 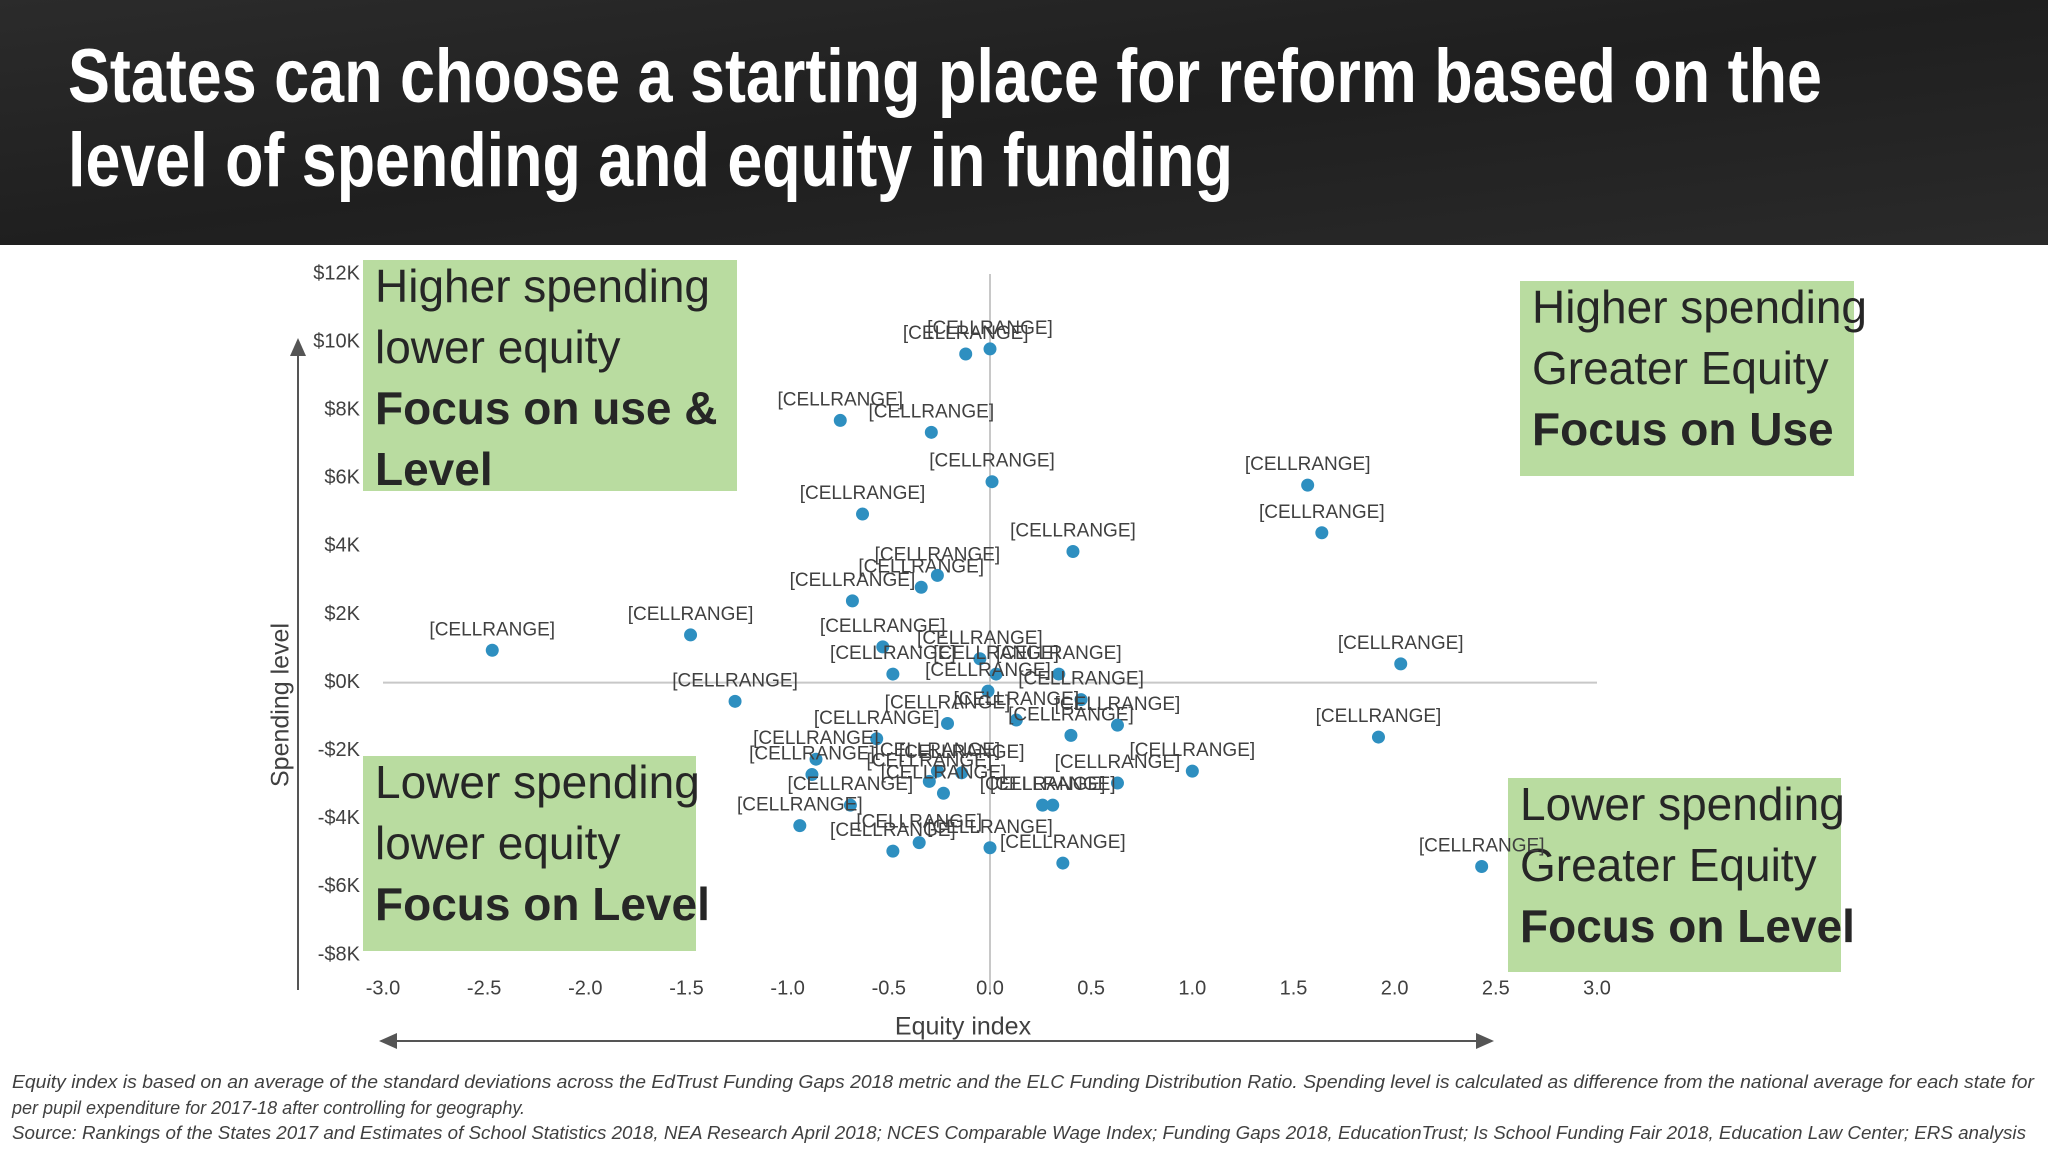 I want to click on x-tick-label: -1.0, so click(x=787, y=988).